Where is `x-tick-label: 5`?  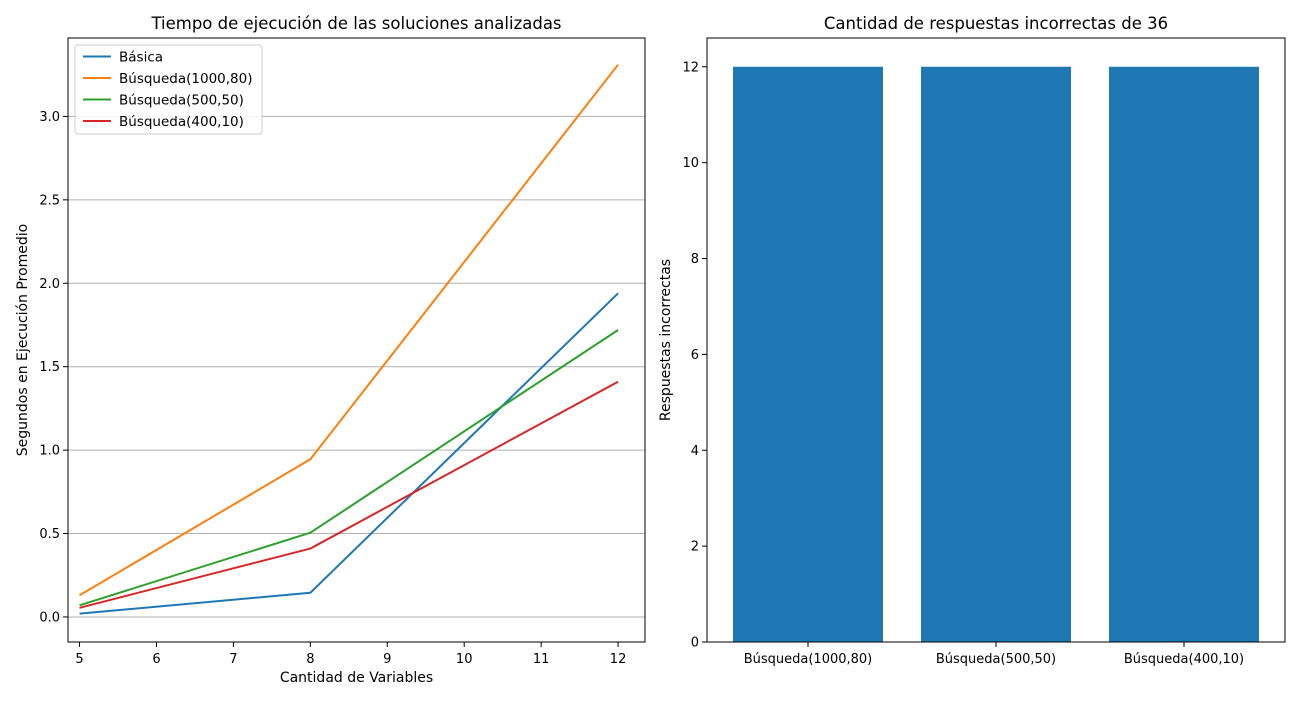 x-tick-label: 5 is located at coordinates (79, 659).